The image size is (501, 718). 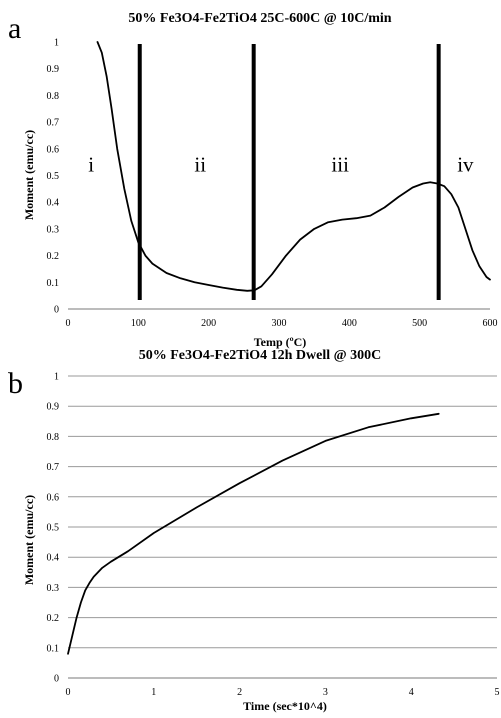 I want to click on x-tick-label-4: 4, so click(x=411, y=692).